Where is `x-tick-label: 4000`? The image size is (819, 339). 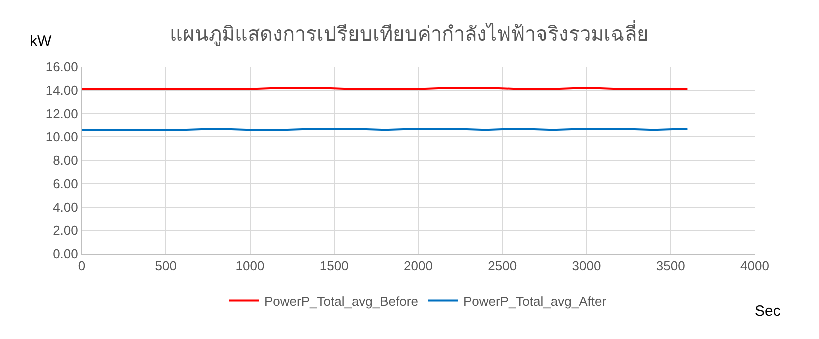
x-tick-label: 4000 is located at coordinates (755, 266).